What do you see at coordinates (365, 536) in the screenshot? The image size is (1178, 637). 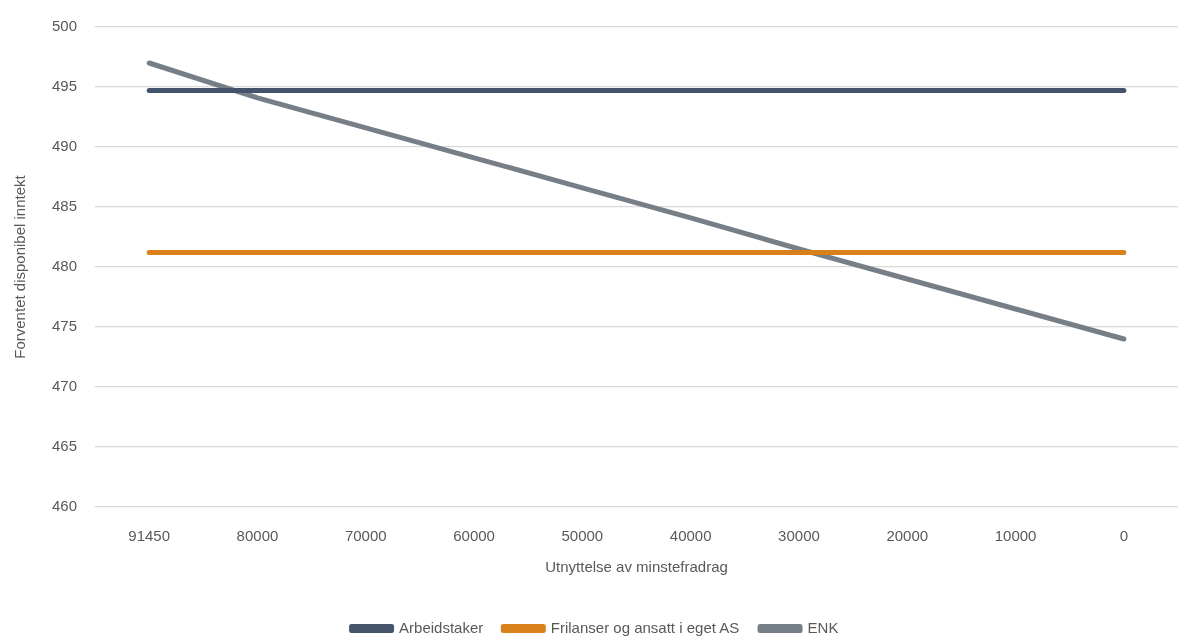 I see `x-tick-label: 70000` at bounding box center [365, 536].